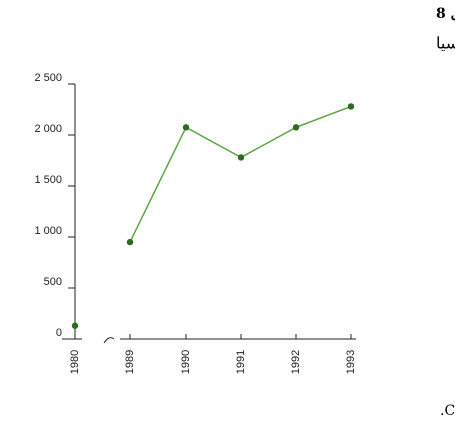 This screenshot has height=436, width=455. Describe the element at coordinates (48, 129) in the screenshot. I see `y-tick-label: 2 000` at that location.